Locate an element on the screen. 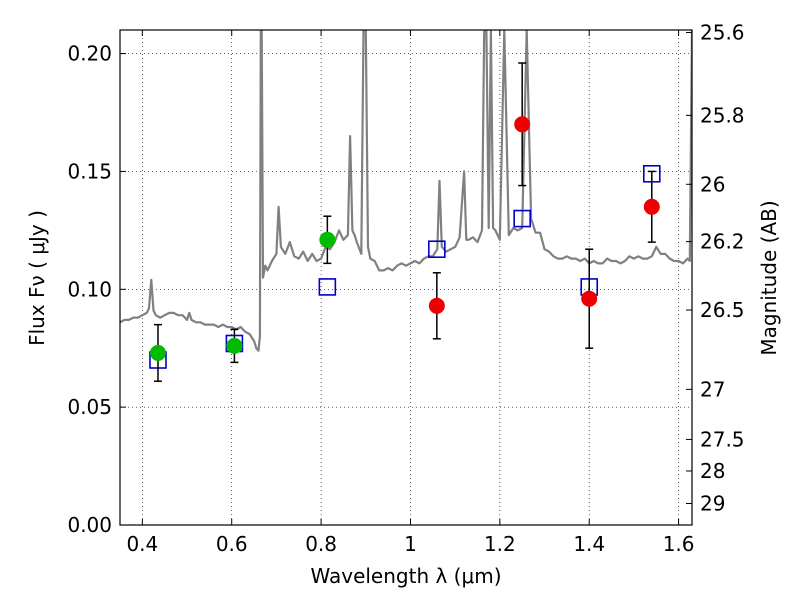  y-tick-label: 0.05 is located at coordinates (89, 407).